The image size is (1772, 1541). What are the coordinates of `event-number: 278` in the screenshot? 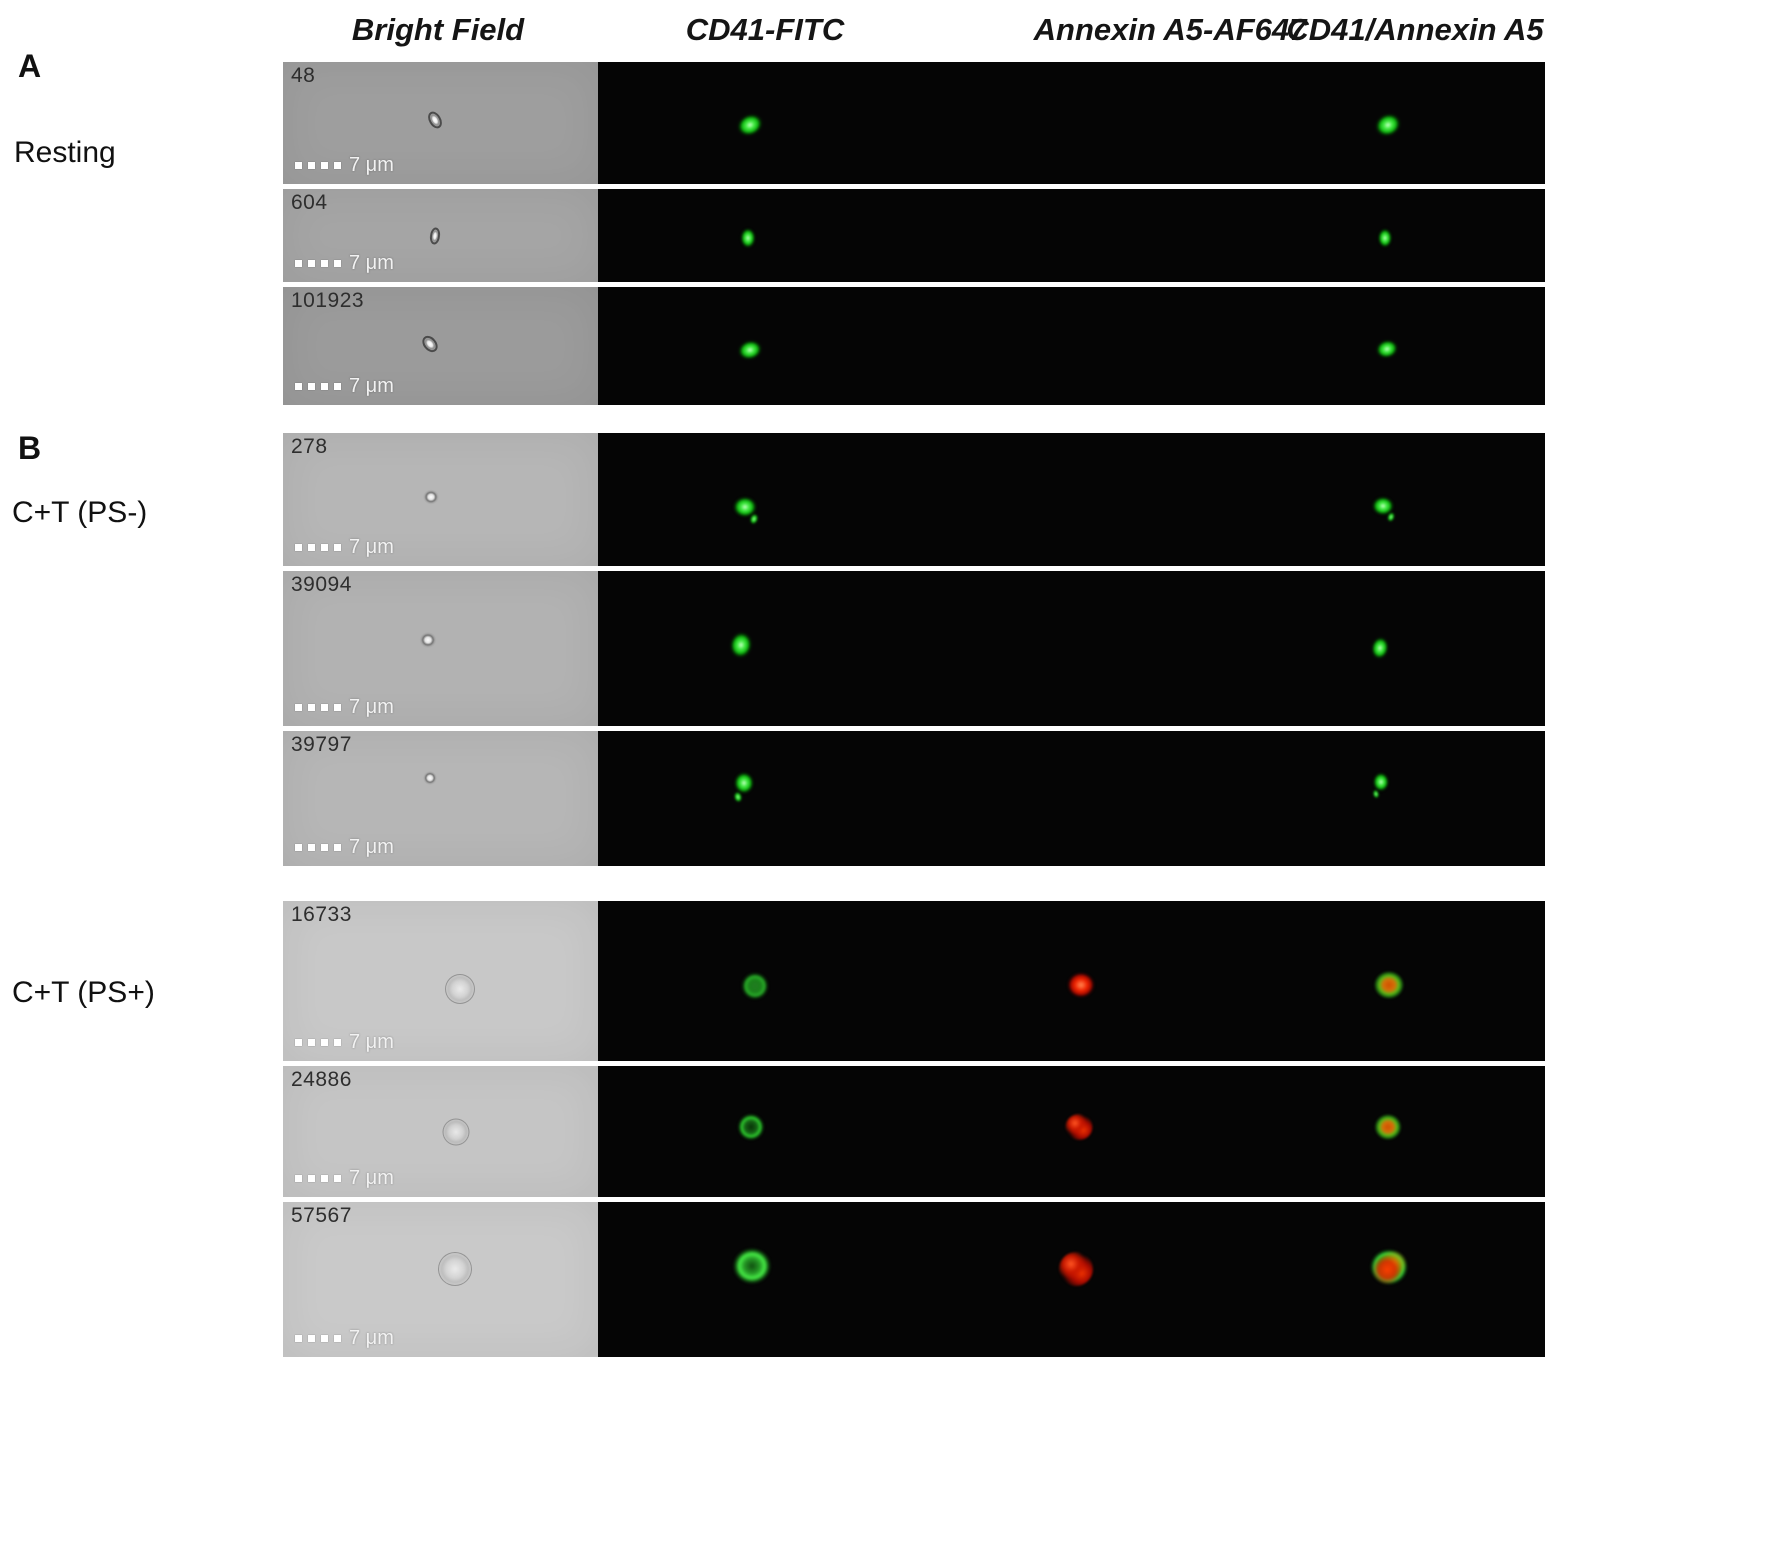 It's located at (309, 446).